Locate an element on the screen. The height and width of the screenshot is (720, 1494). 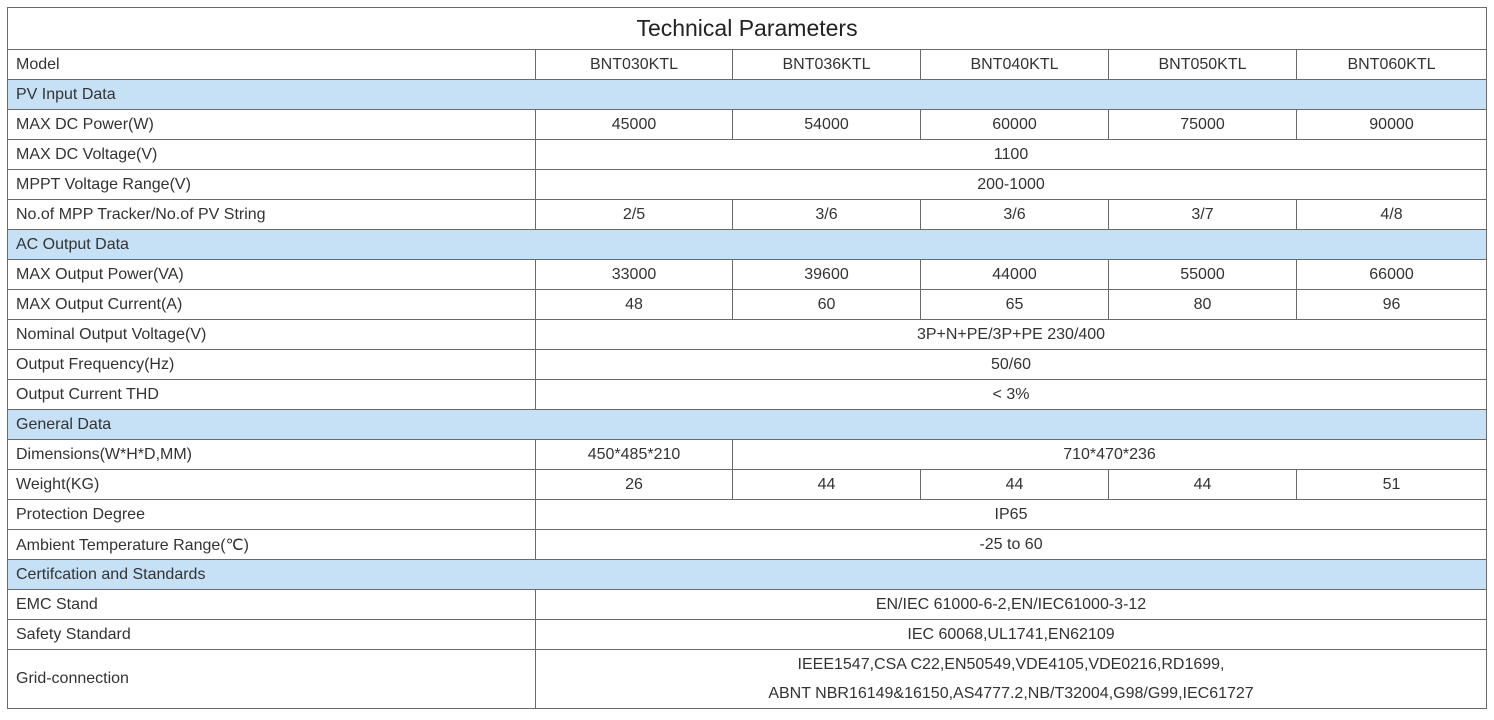
row-label: MAX Output Power(VA) is located at coordinates (271, 274).